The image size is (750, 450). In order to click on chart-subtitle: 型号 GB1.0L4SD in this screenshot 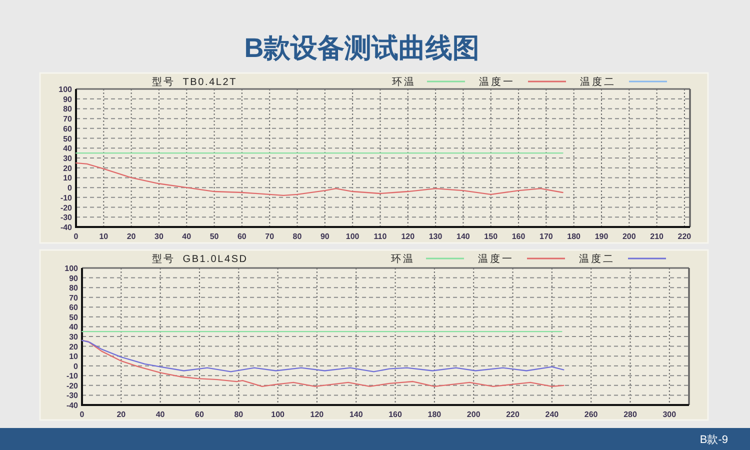, I will do `click(200, 259)`.